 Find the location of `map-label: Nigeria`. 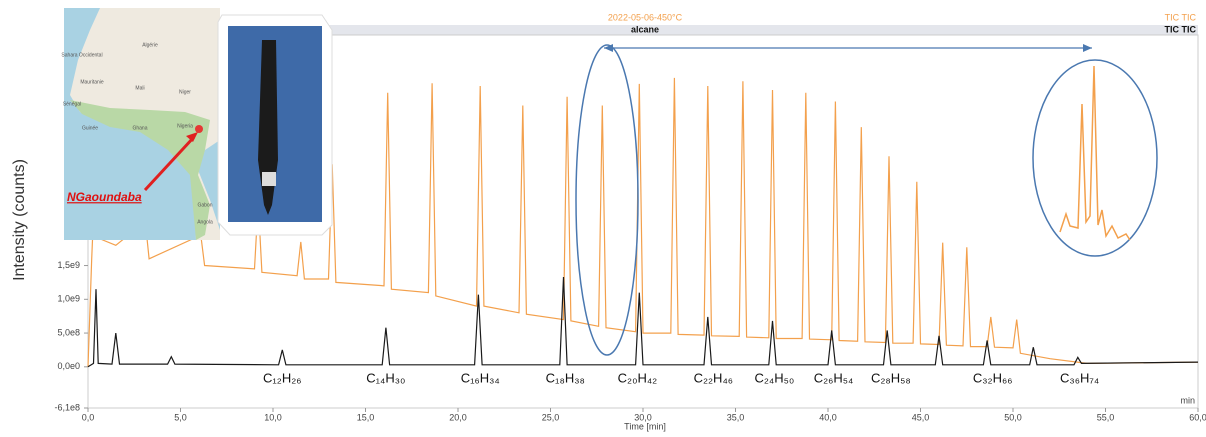

map-label: Nigeria is located at coordinates (185, 126).